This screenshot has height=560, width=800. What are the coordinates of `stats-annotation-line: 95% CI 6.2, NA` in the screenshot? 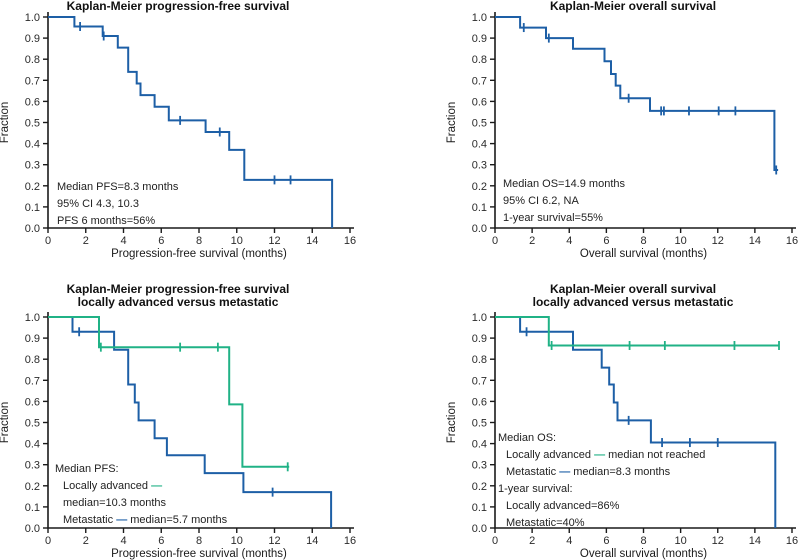 It's located at (541, 201).